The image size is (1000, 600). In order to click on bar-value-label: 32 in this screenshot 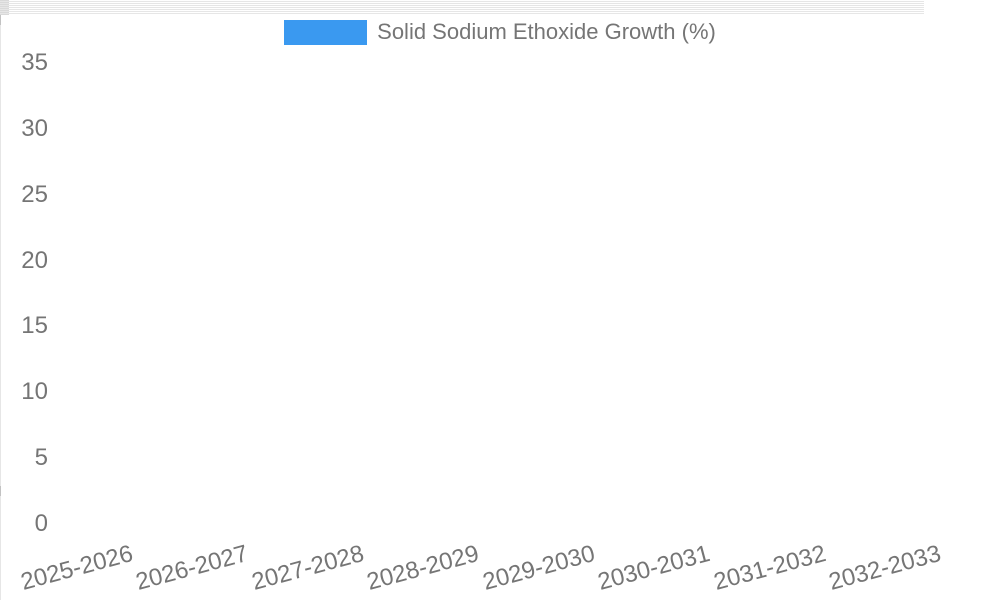, I will do `click(819, 313)`.